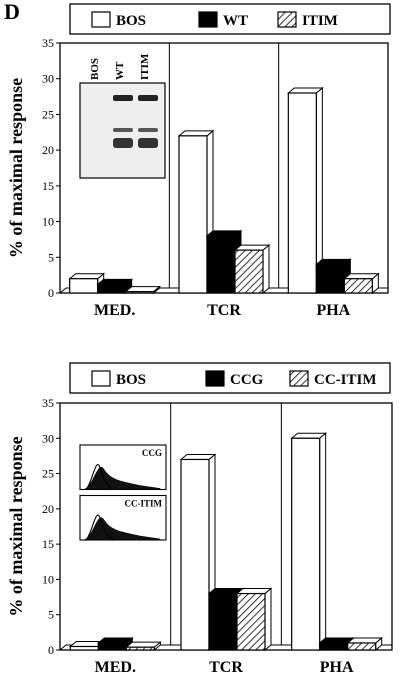  What do you see at coordinates (152, 453) in the screenshot?
I see `histogram-label: CCG` at bounding box center [152, 453].